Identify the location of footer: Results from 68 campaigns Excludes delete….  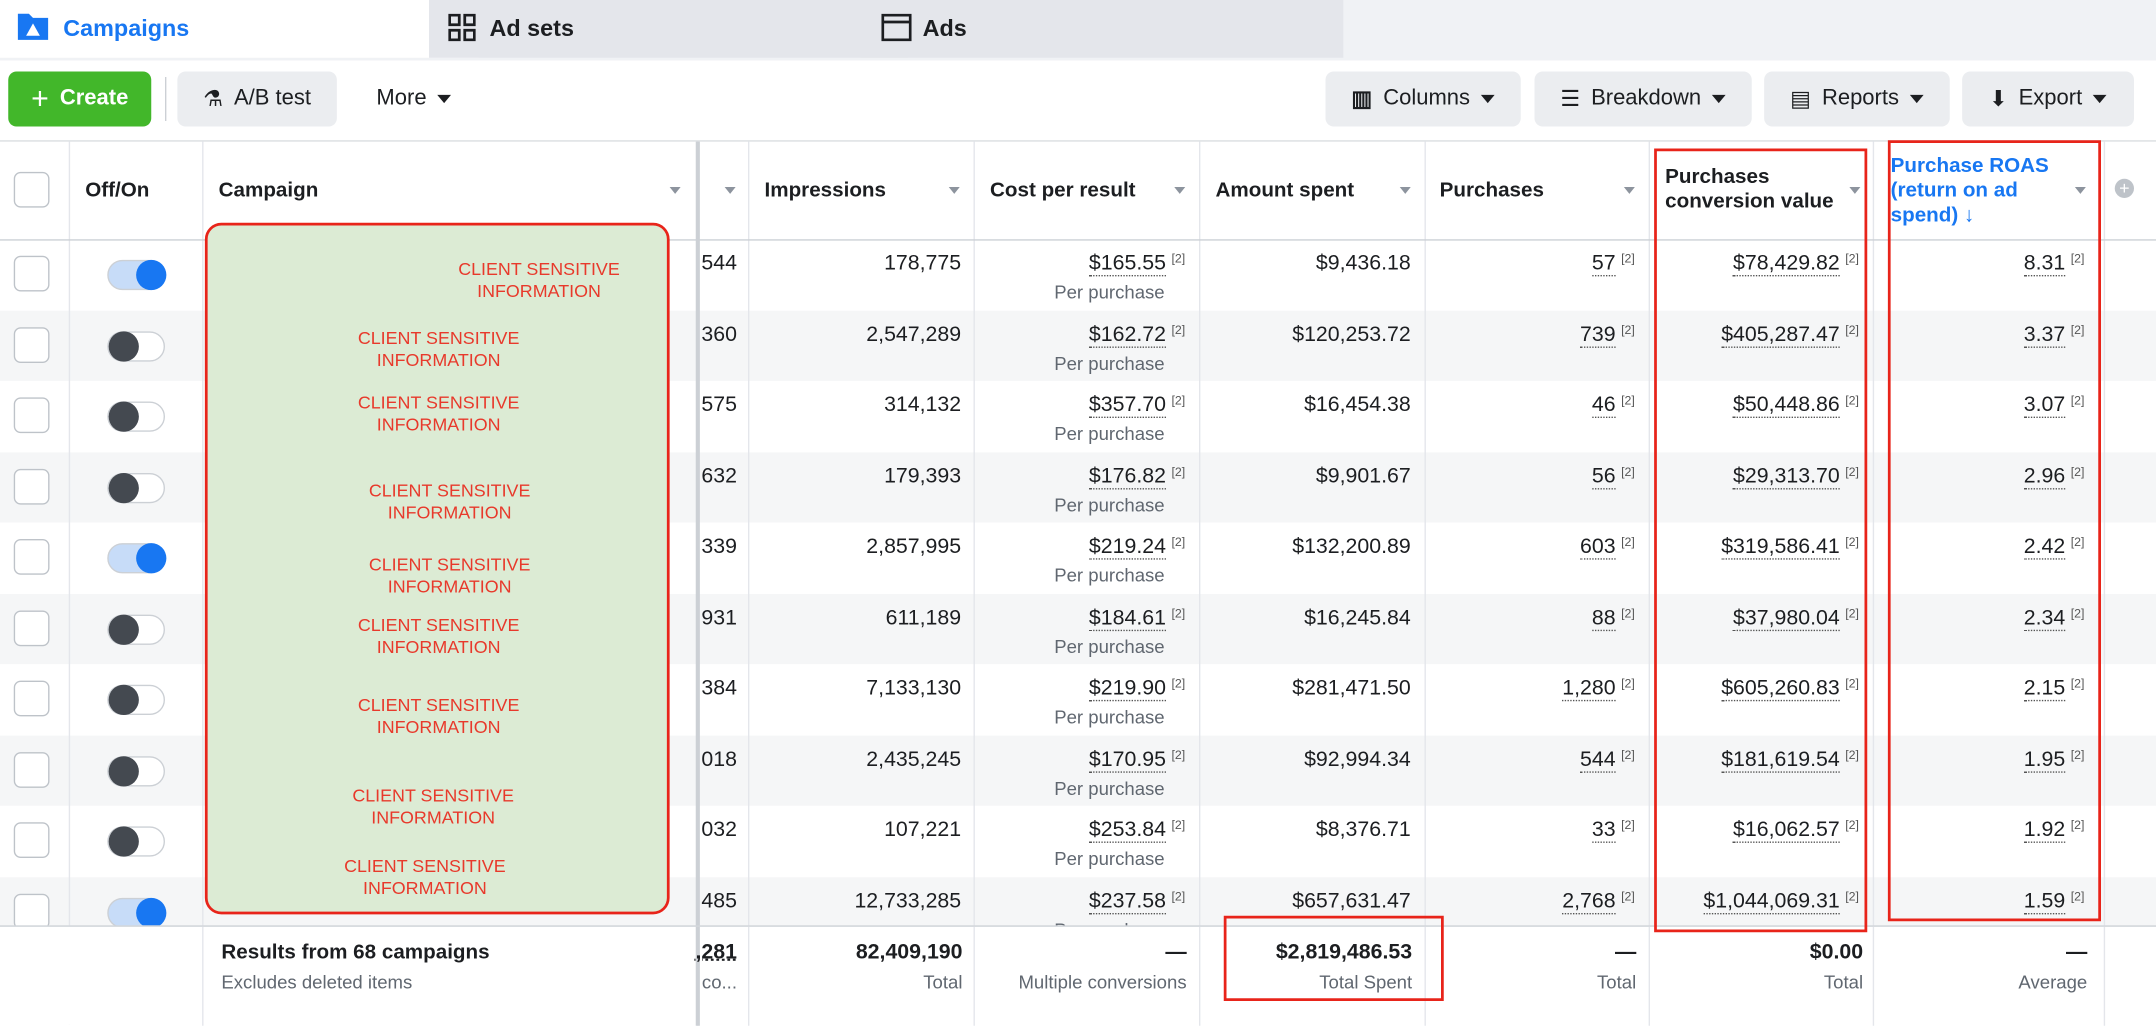
(1078, 975).